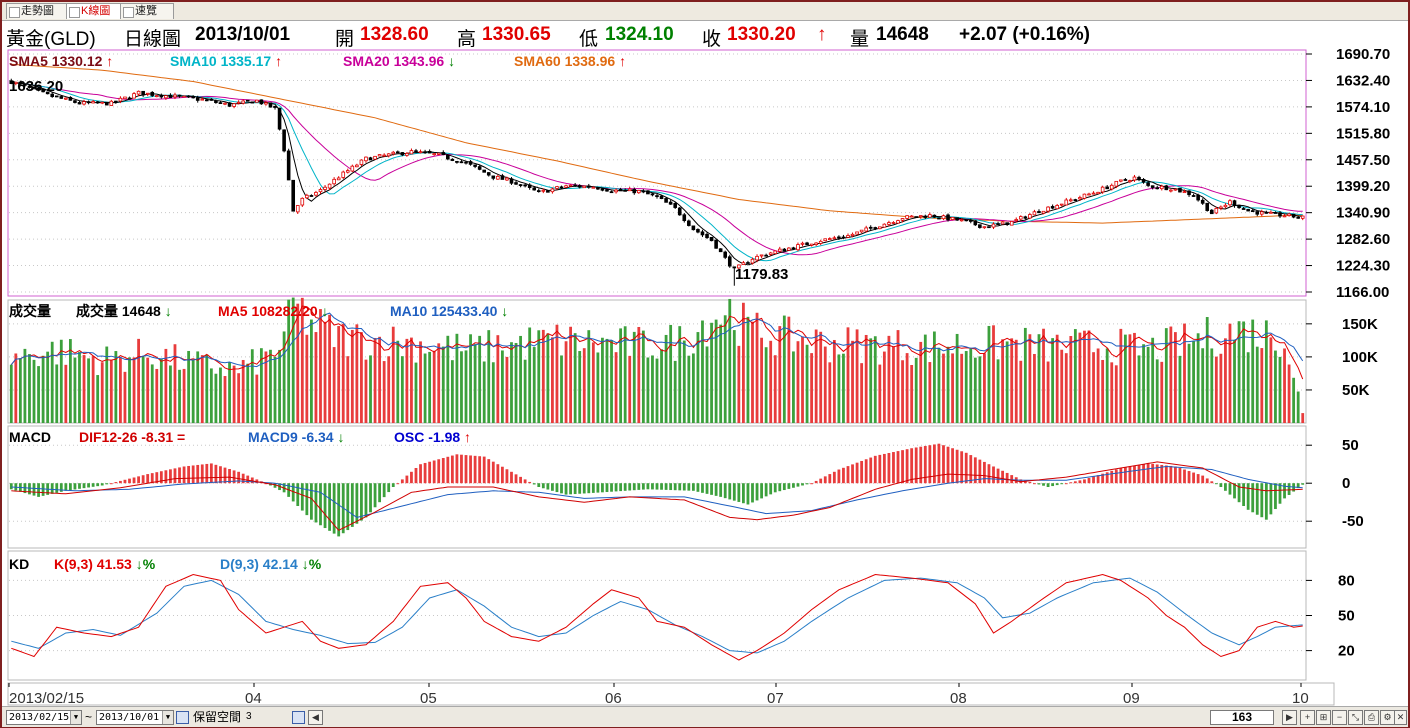  What do you see at coordinates (657, 340) in the screenshot?
I see `volume-ma10-line` at bounding box center [657, 340].